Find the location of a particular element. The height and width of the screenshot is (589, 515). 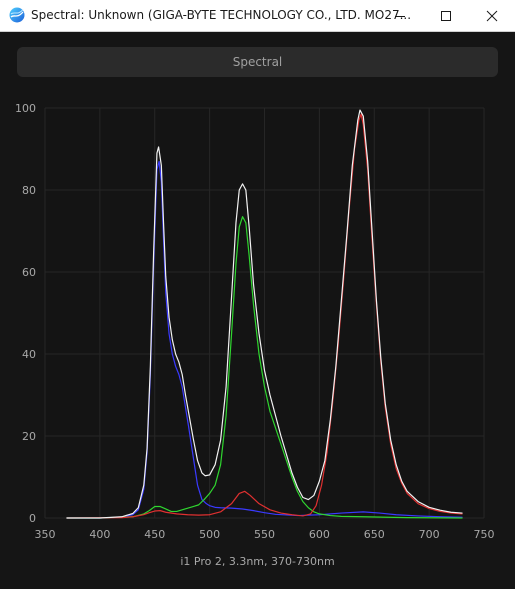

x-tick-label: 700 is located at coordinates (429, 534).